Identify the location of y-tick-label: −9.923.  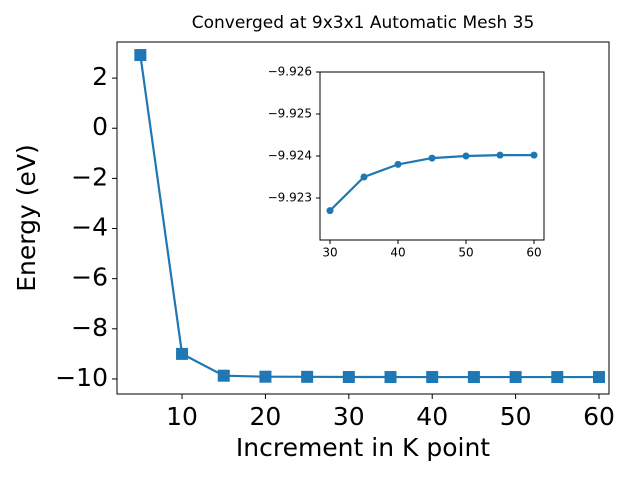
(290, 198).